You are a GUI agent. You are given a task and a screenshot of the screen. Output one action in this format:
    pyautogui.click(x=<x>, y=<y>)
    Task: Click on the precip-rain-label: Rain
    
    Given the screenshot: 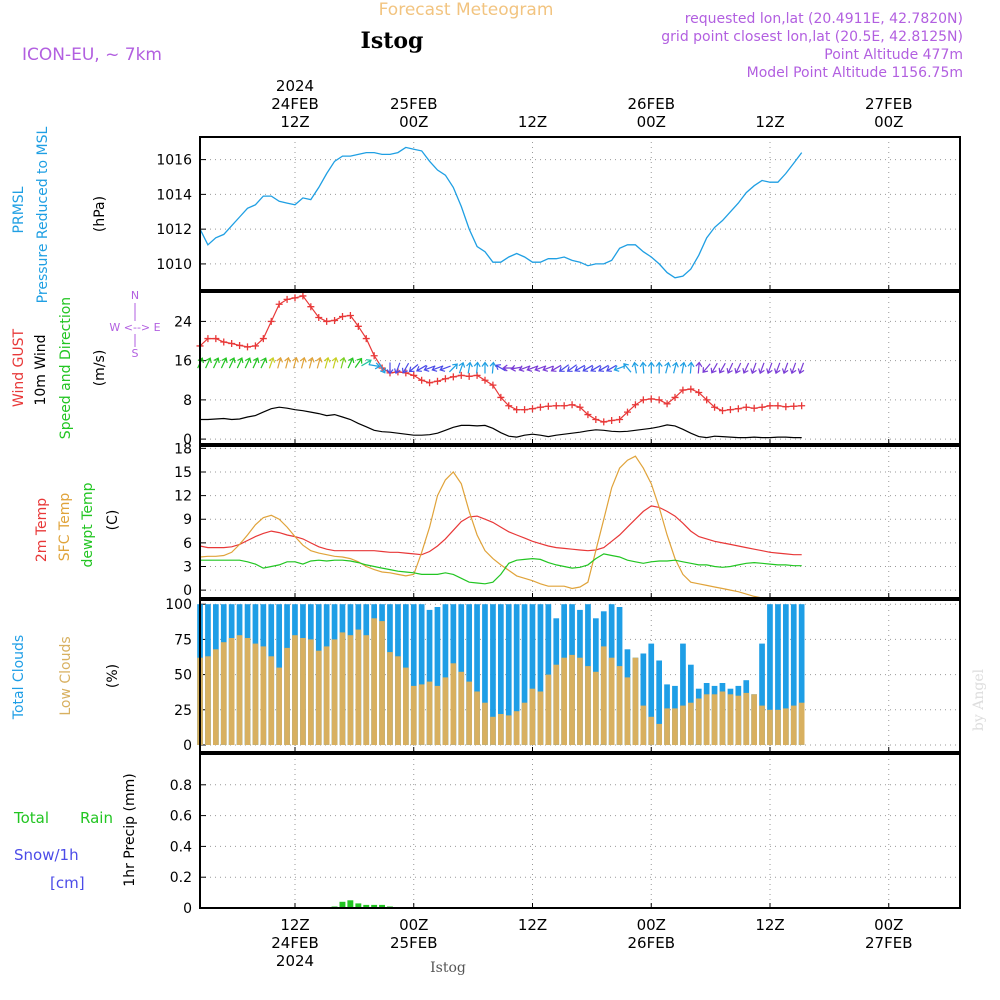 What is the action you would take?
    pyautogui.click(x=96, y=818)
    